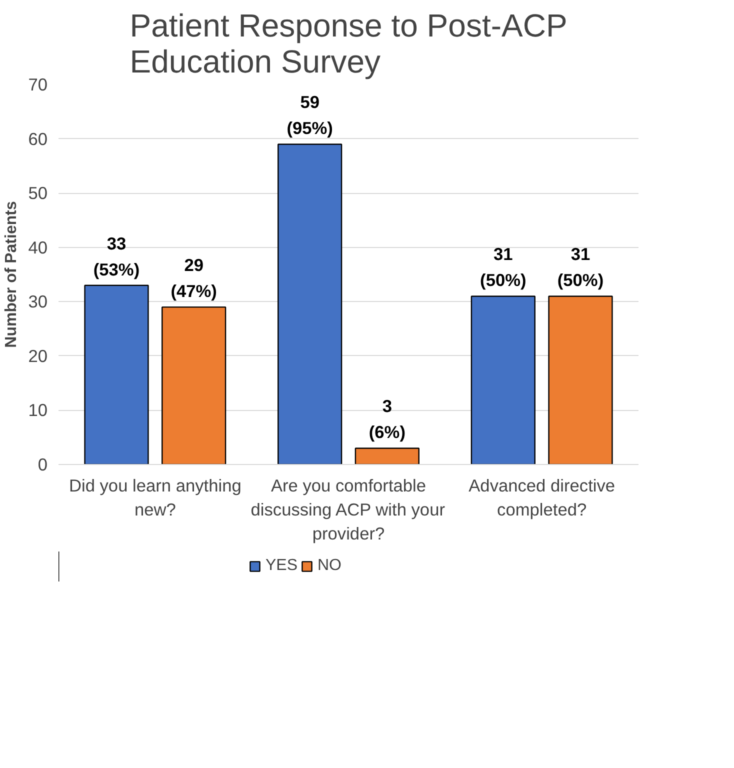  What do you see at coordinates (348, 510) in the screenshot?
I see `x-tick-label: Are you comfortable discussing ACP with your provider?` at bounding box center [348, 510].